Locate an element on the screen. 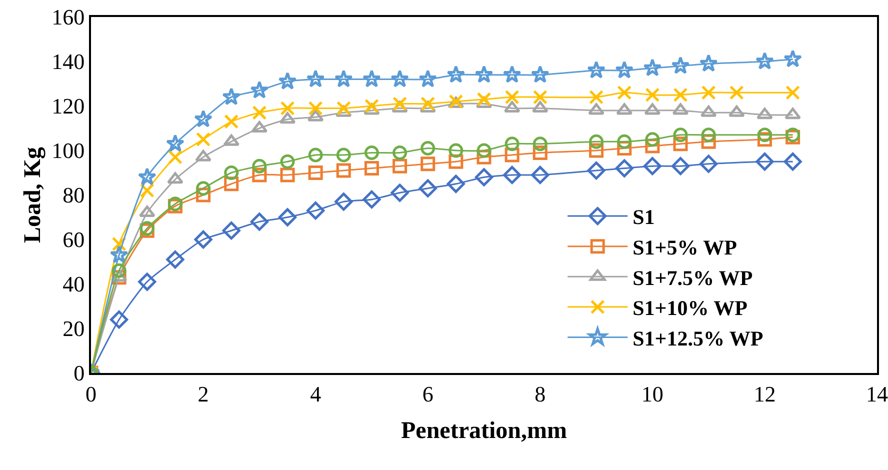 The width and height of the screenshot is (888, 470). y-tick-label: 140 is located at coordinates (68, 61).